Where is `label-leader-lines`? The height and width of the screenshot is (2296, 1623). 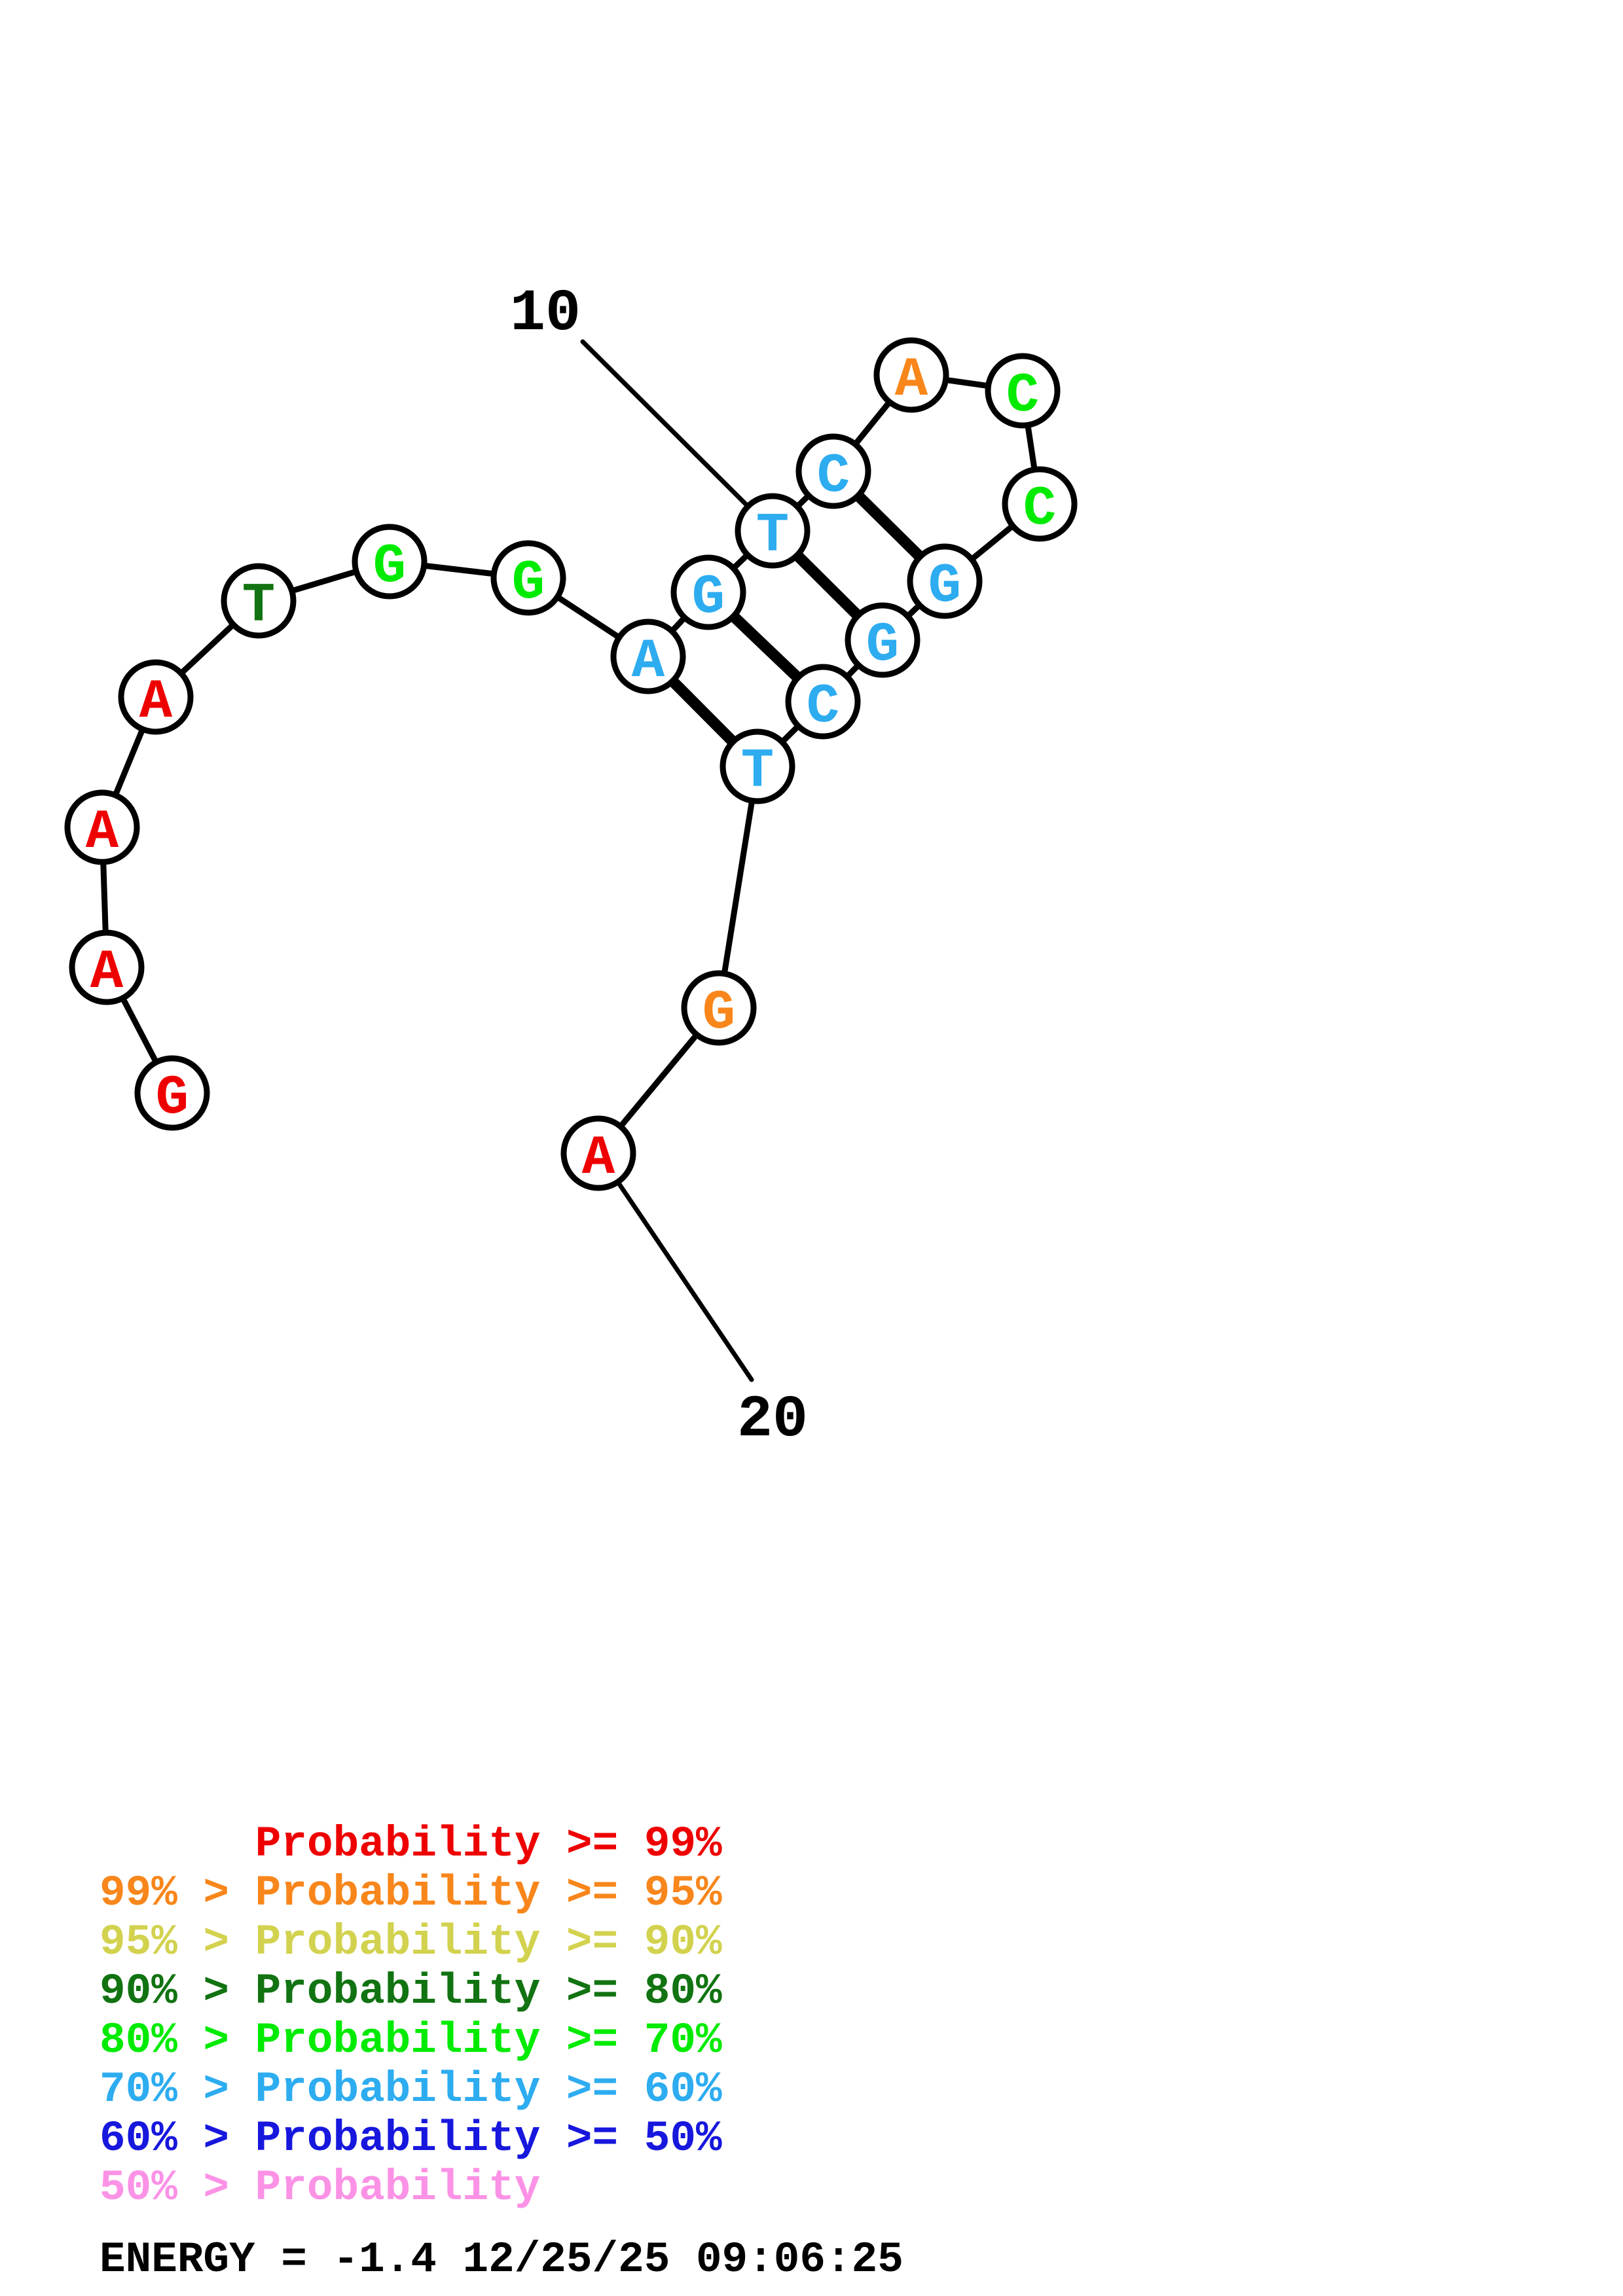 label-leader-lines is located at coordinates (677, 860).